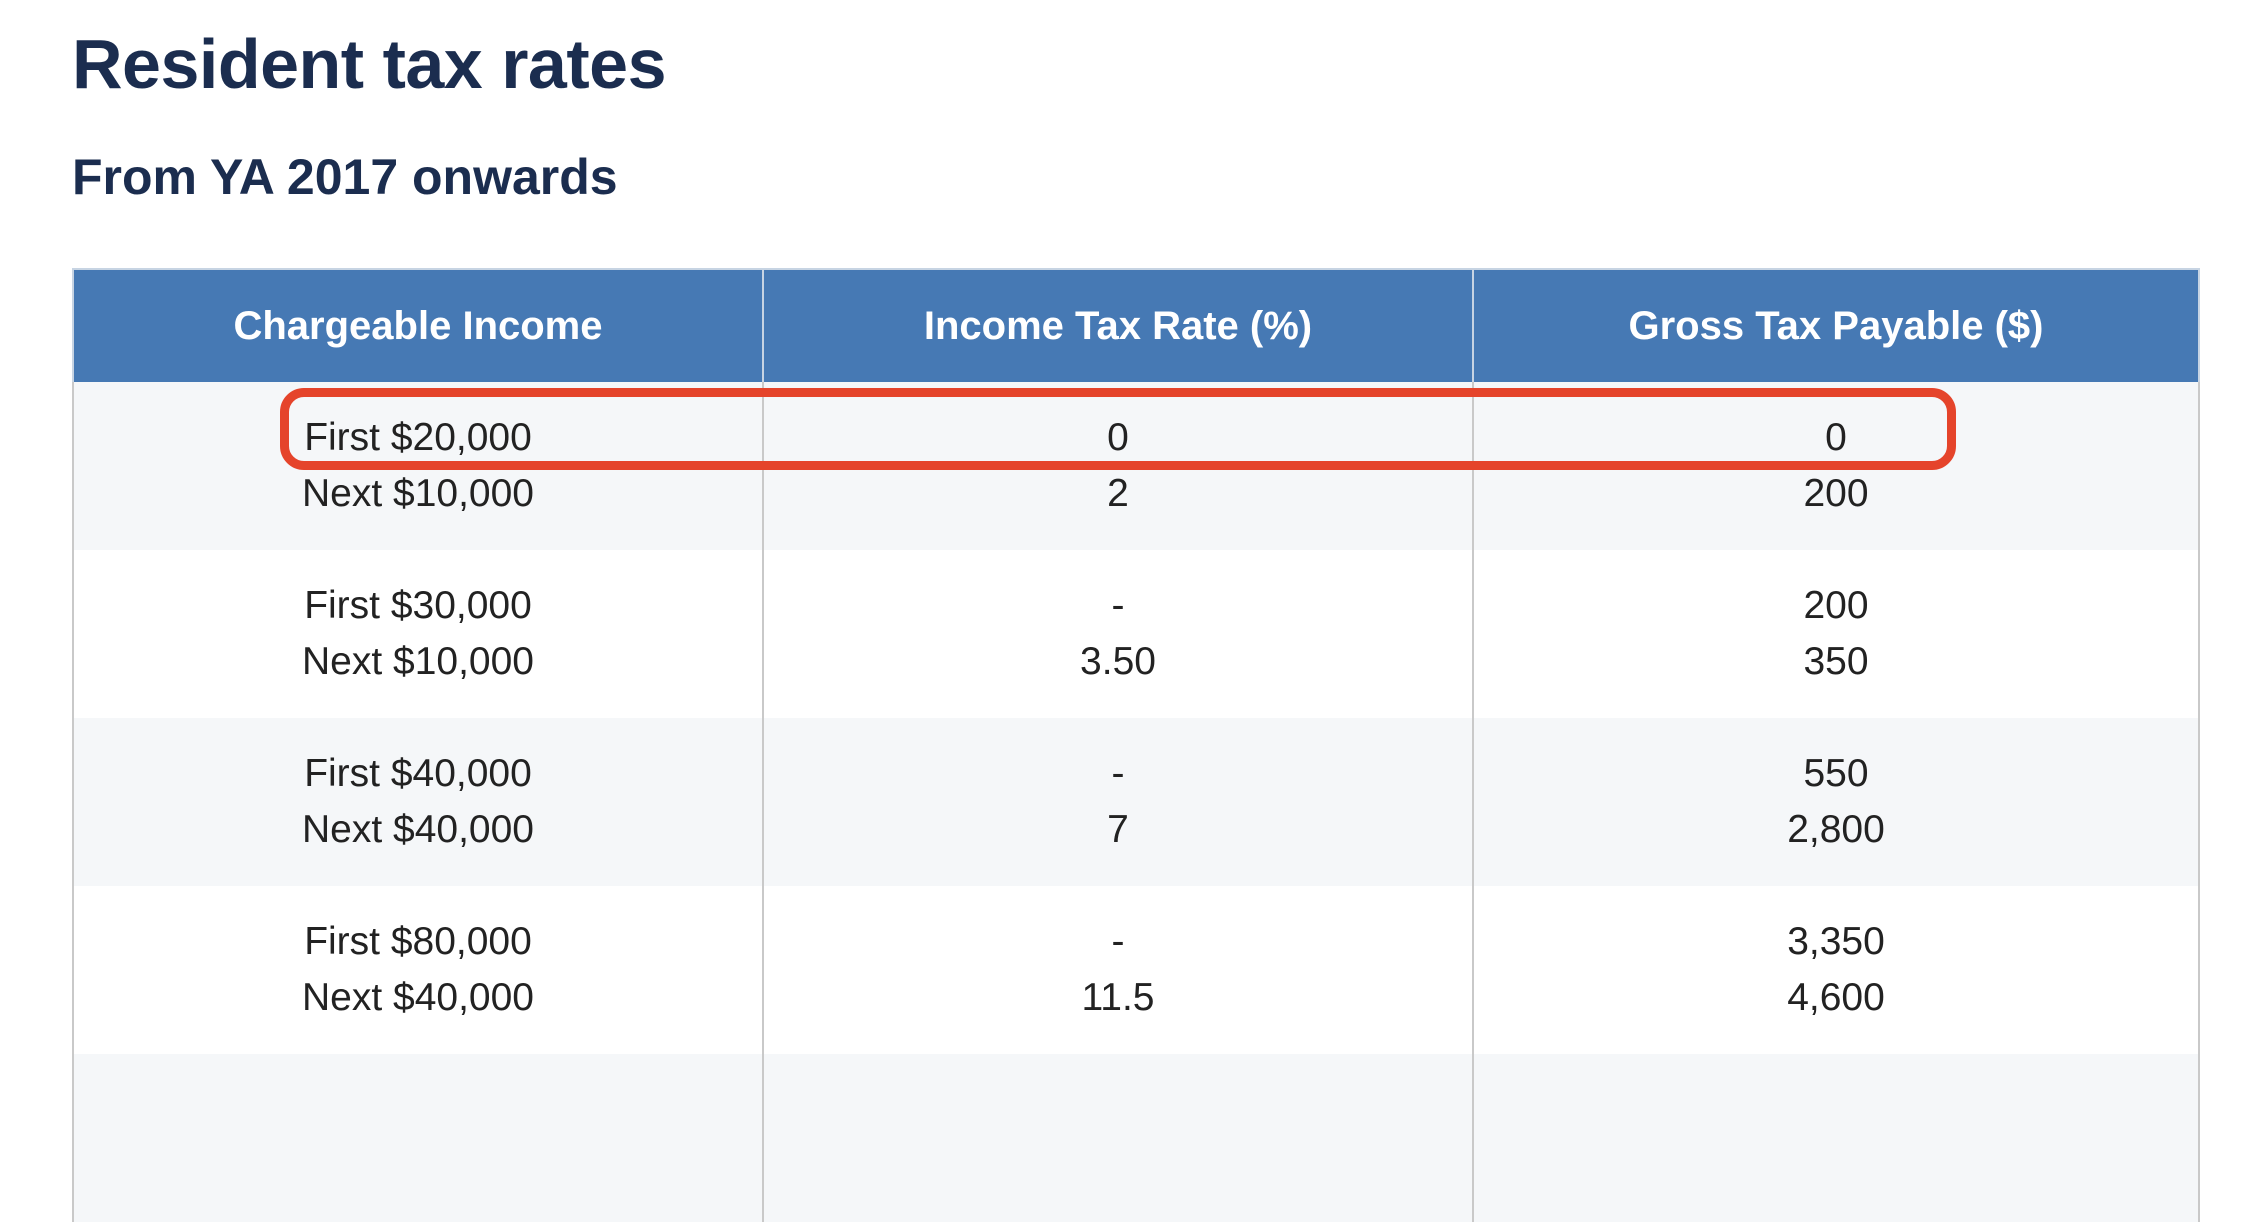  What do you see at coordinates (1118, 661) in the screenshot?
I see `rate-line: 3.50` at bounding box center [1118, 661].